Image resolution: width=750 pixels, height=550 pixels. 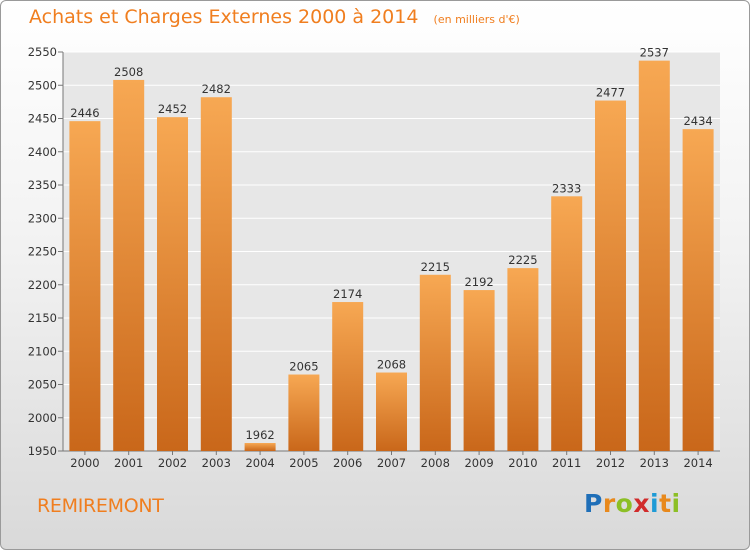 I want to click on data-label: 2446, so click(x=84, y=113).